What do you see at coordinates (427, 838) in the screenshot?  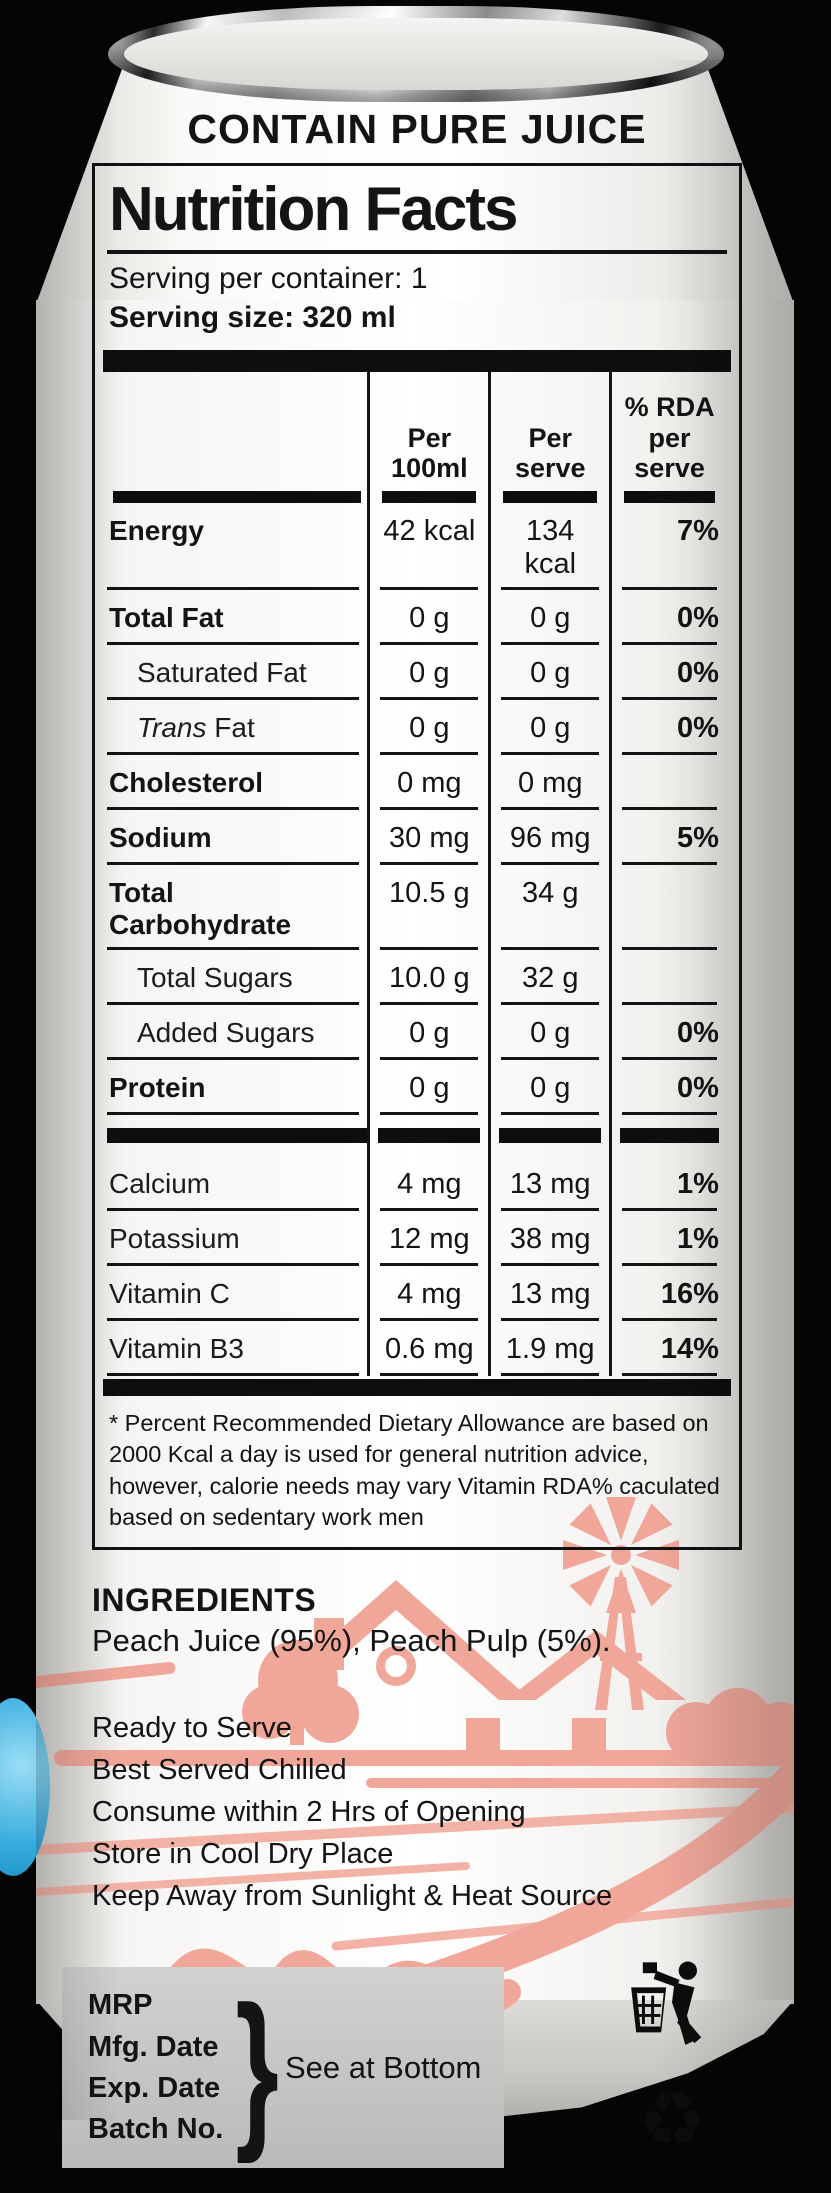 I see `per-100ml-value: 30 mg` at bounding box center [427, 838].